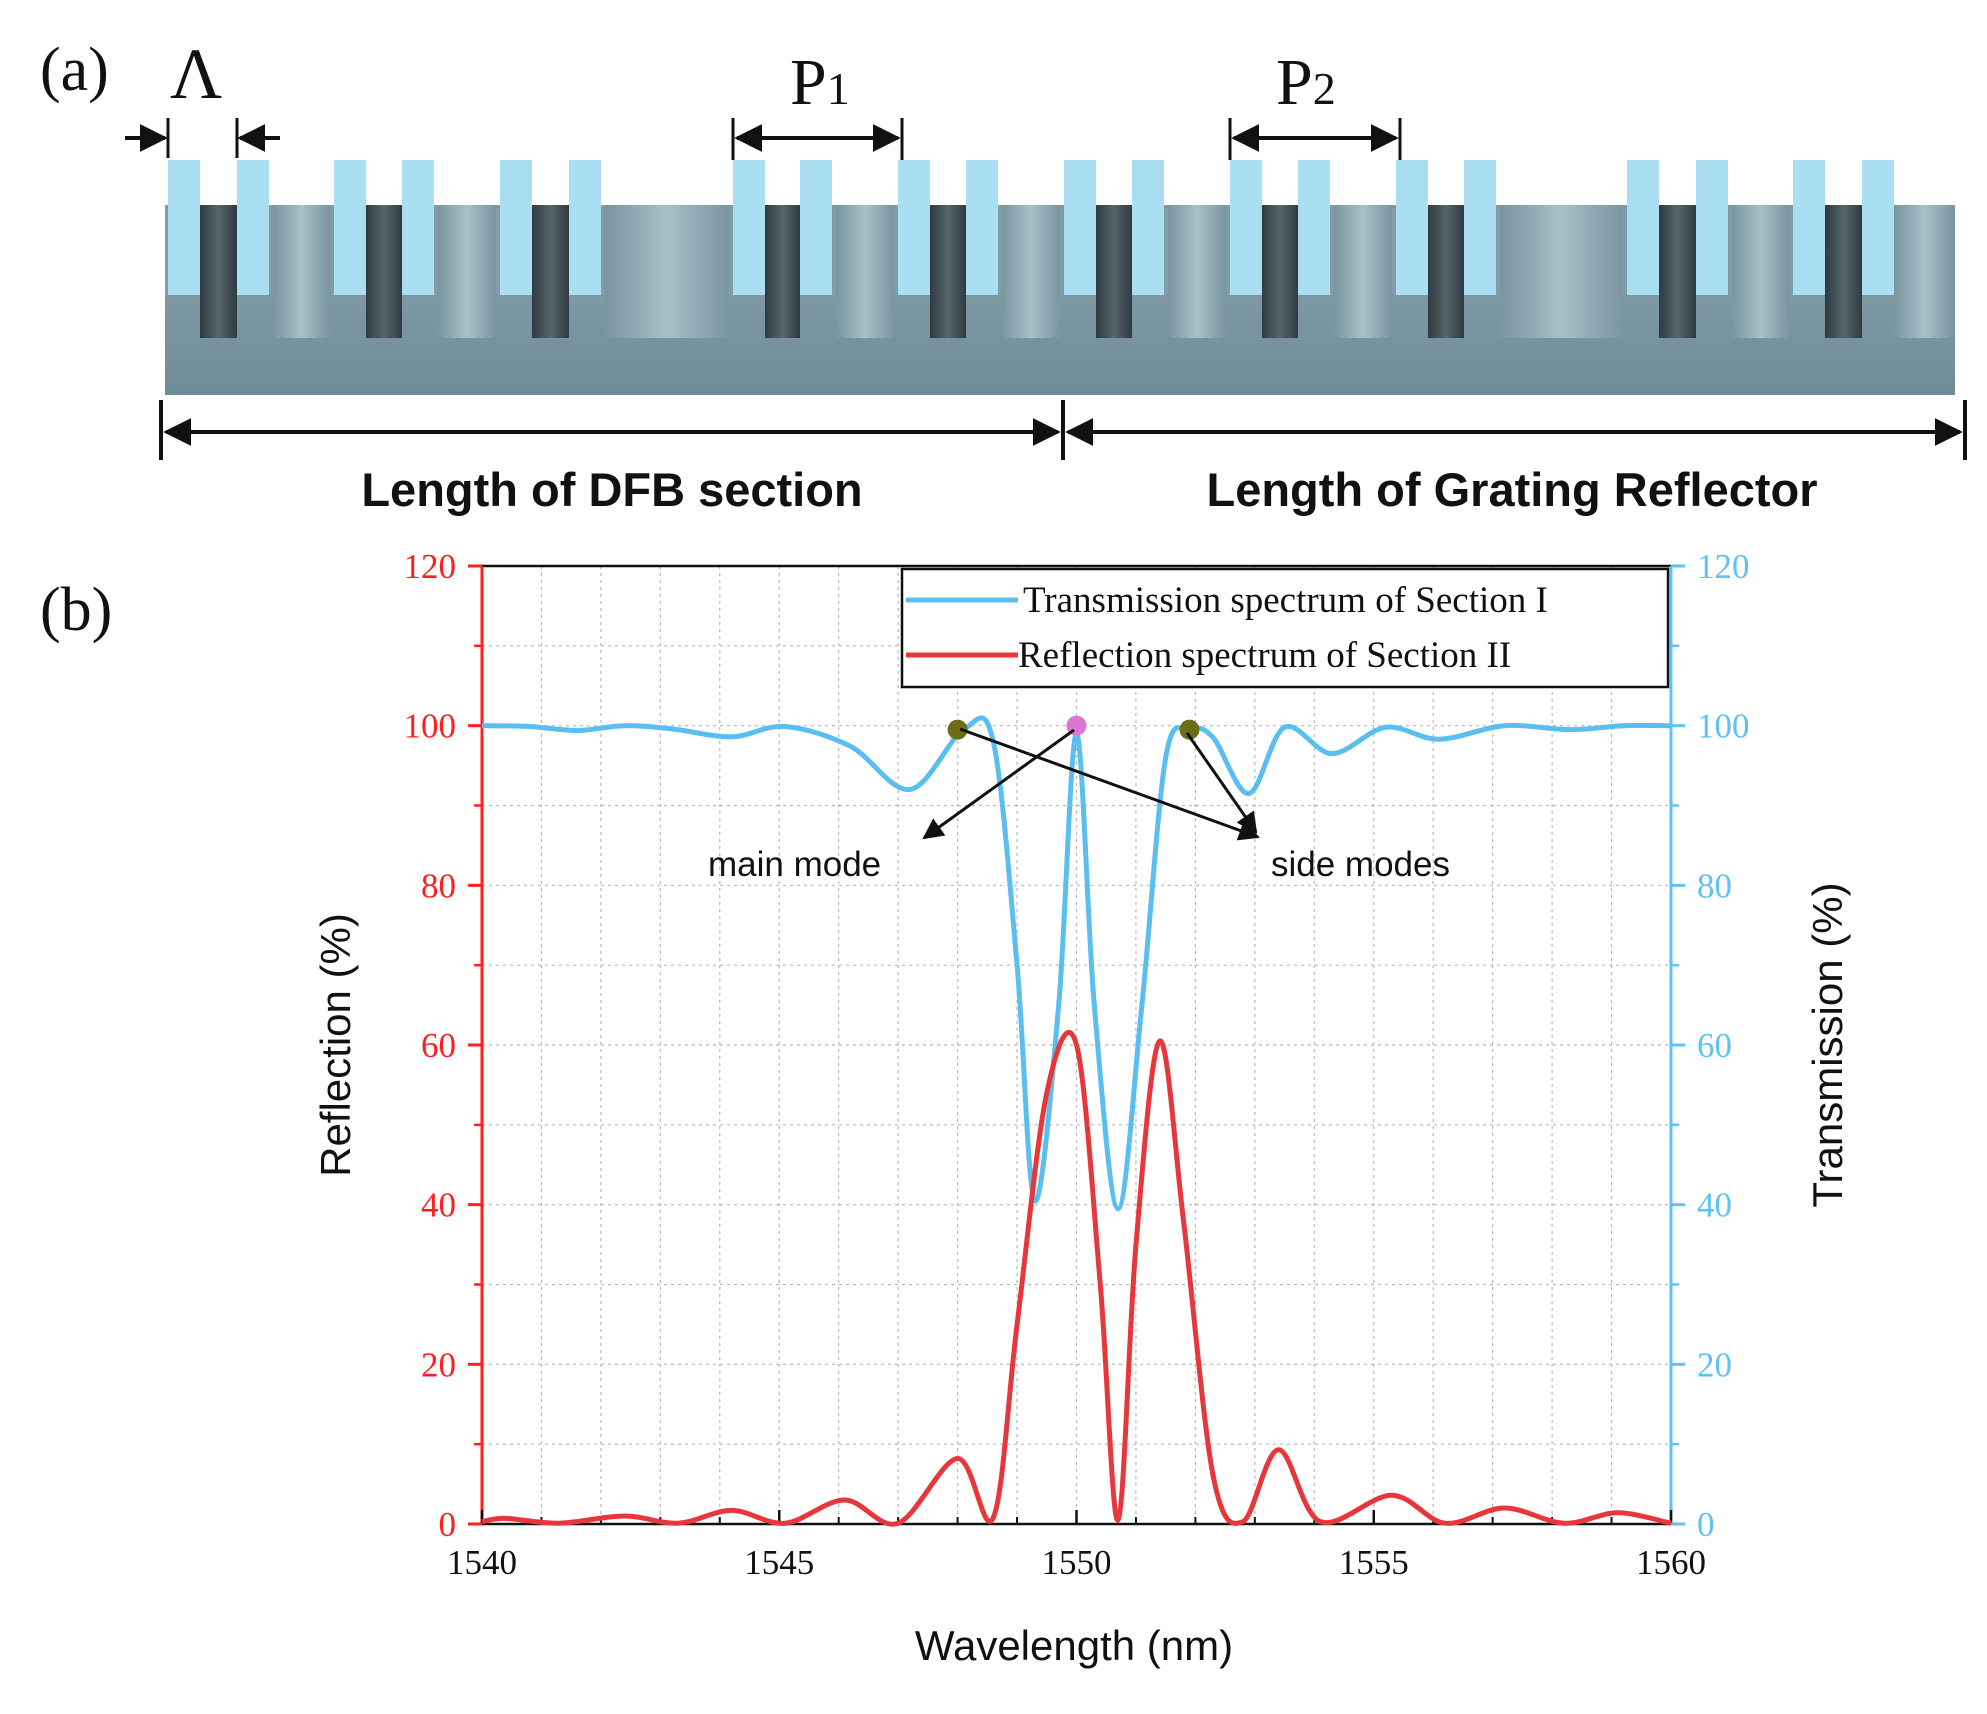 The height and width of the screenshot is (1714, 1987). I want to click on left-y-tick-label: 0, so click(448, 1524).